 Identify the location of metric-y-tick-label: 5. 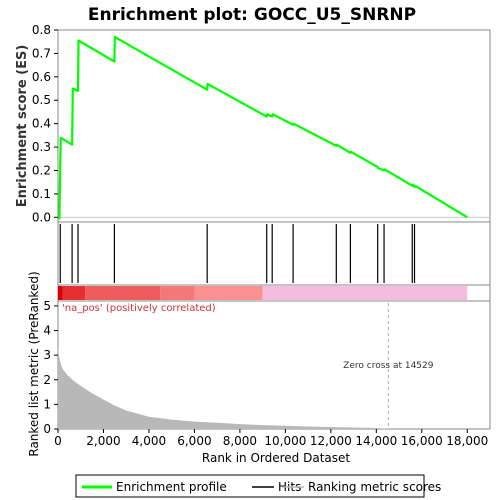
(47, 306).